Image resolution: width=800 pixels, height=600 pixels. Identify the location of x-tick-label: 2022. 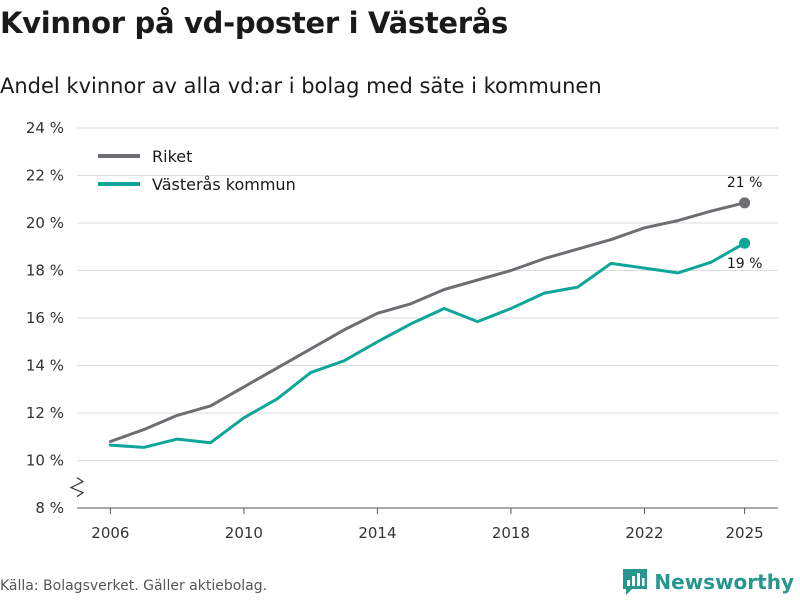
(644, 533).